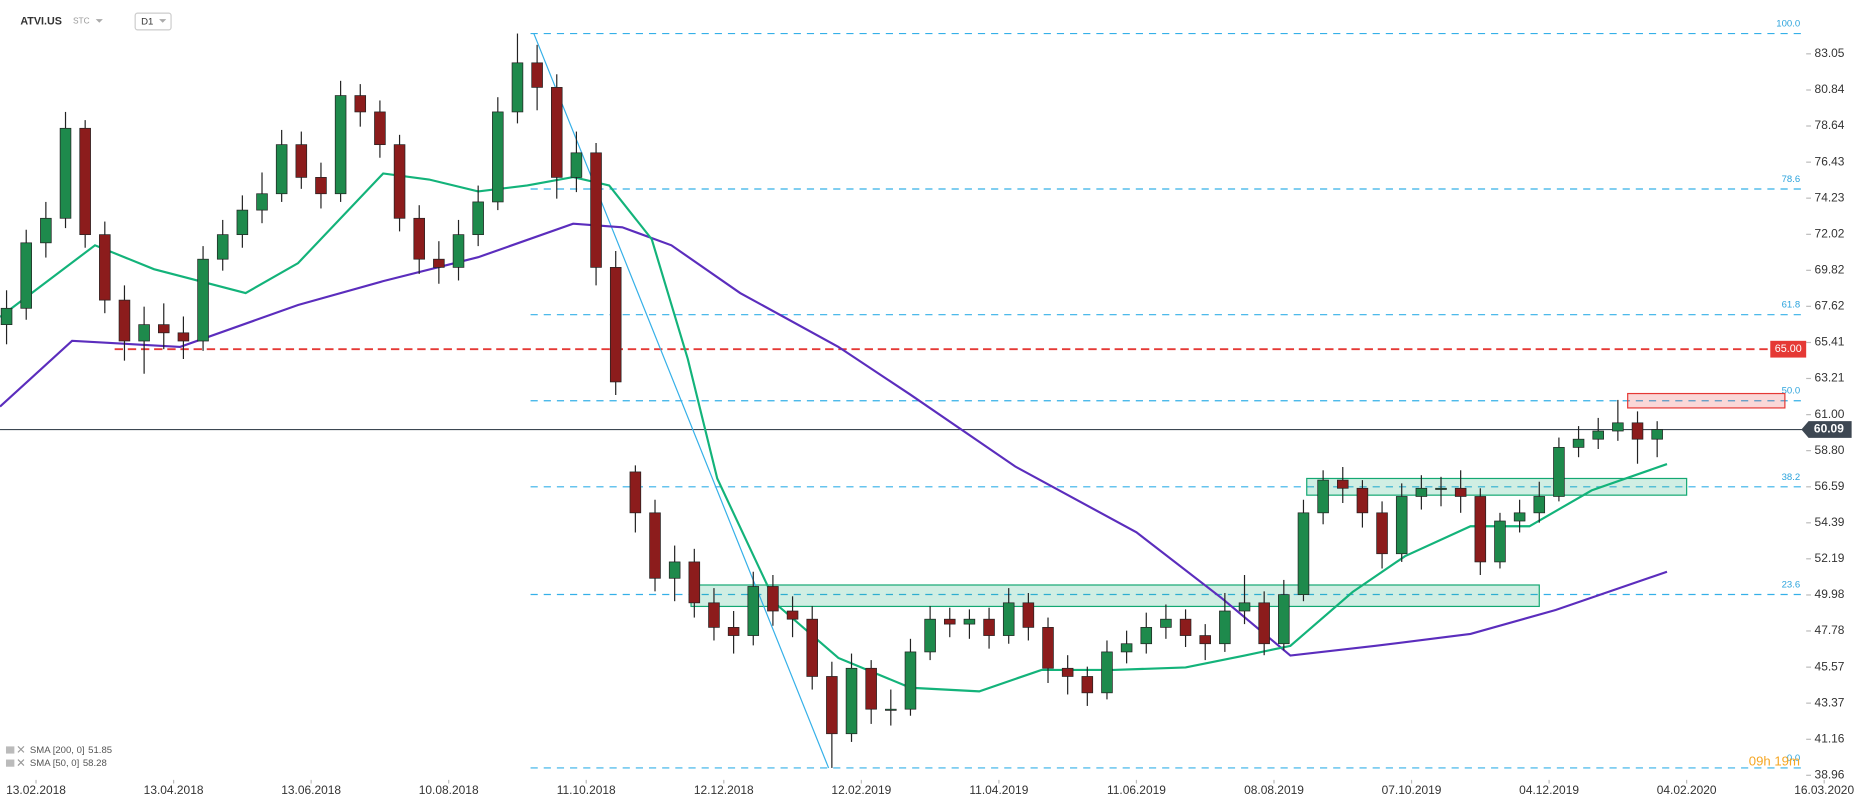 The image size is (1866, 805). I want to click on y-tick-label: 69.82, so click(1830, 269).